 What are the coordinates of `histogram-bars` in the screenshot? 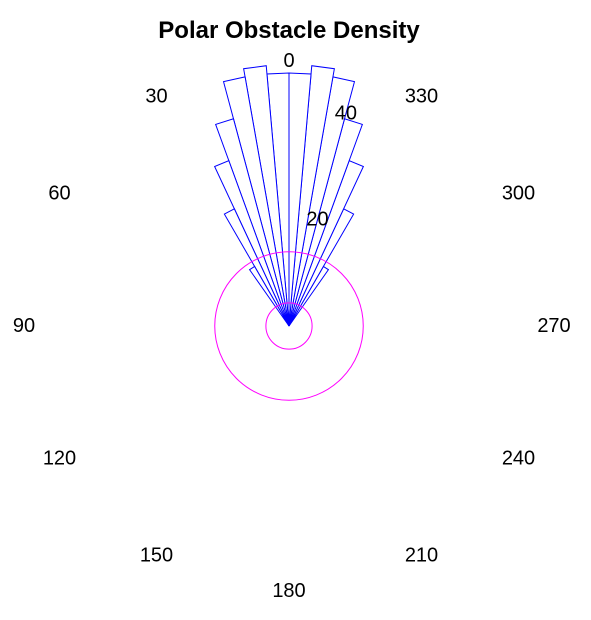 It's located at (289, 196).